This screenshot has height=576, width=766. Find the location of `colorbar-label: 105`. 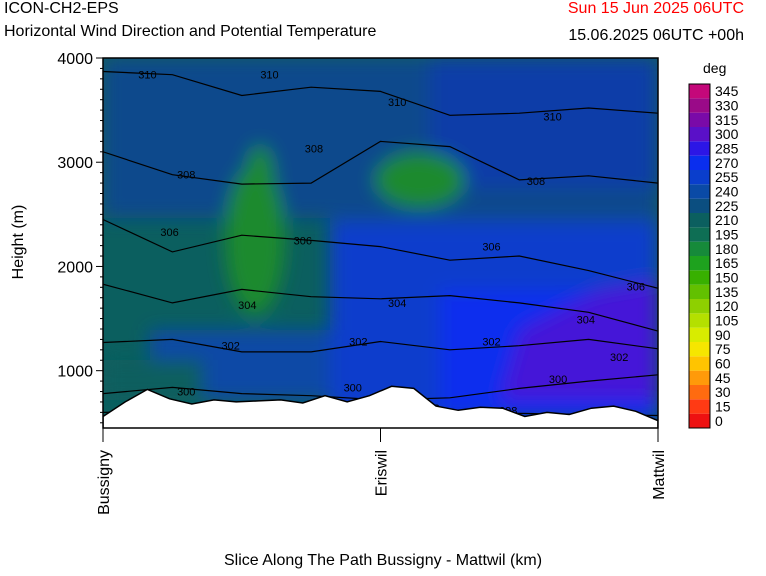

colorbar-label: 105 is located at coordinates (727, 321).